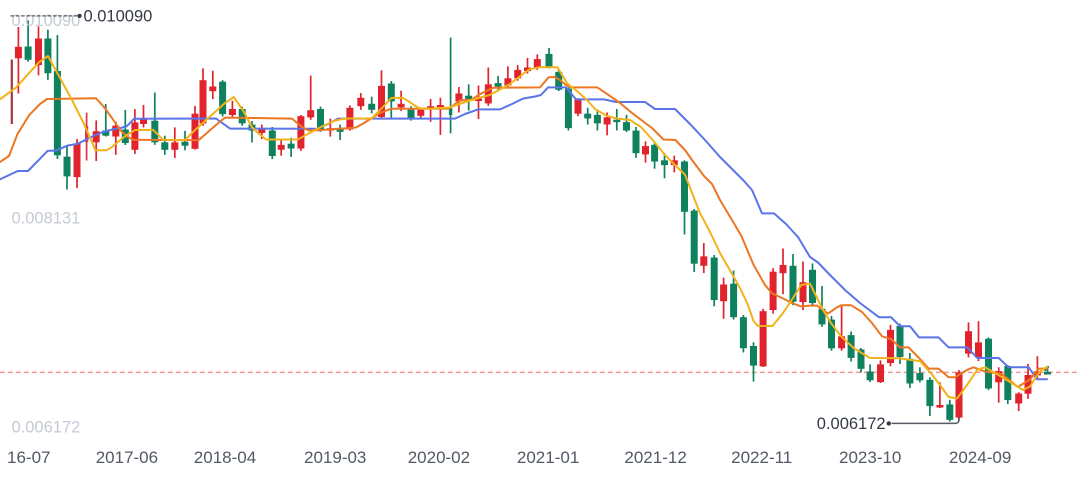 The image size is (1080, 486). What do you see at coordinates (761, 457) in the screenshot?
I see `svg-text: 2022-11` at bounding box center [761, 457].